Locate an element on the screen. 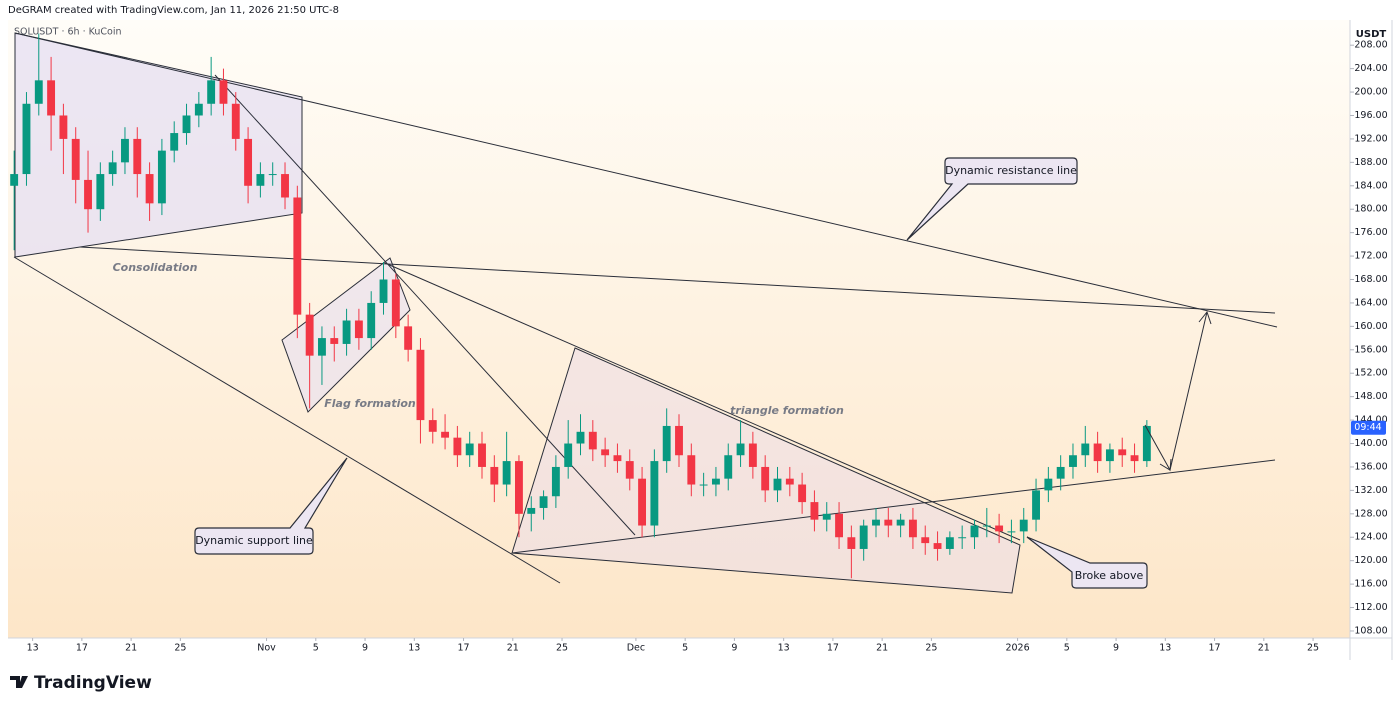 This screenshot has width=1400, height=705. y-tick-label: 172.00 is located at coordinates (1370, 256).